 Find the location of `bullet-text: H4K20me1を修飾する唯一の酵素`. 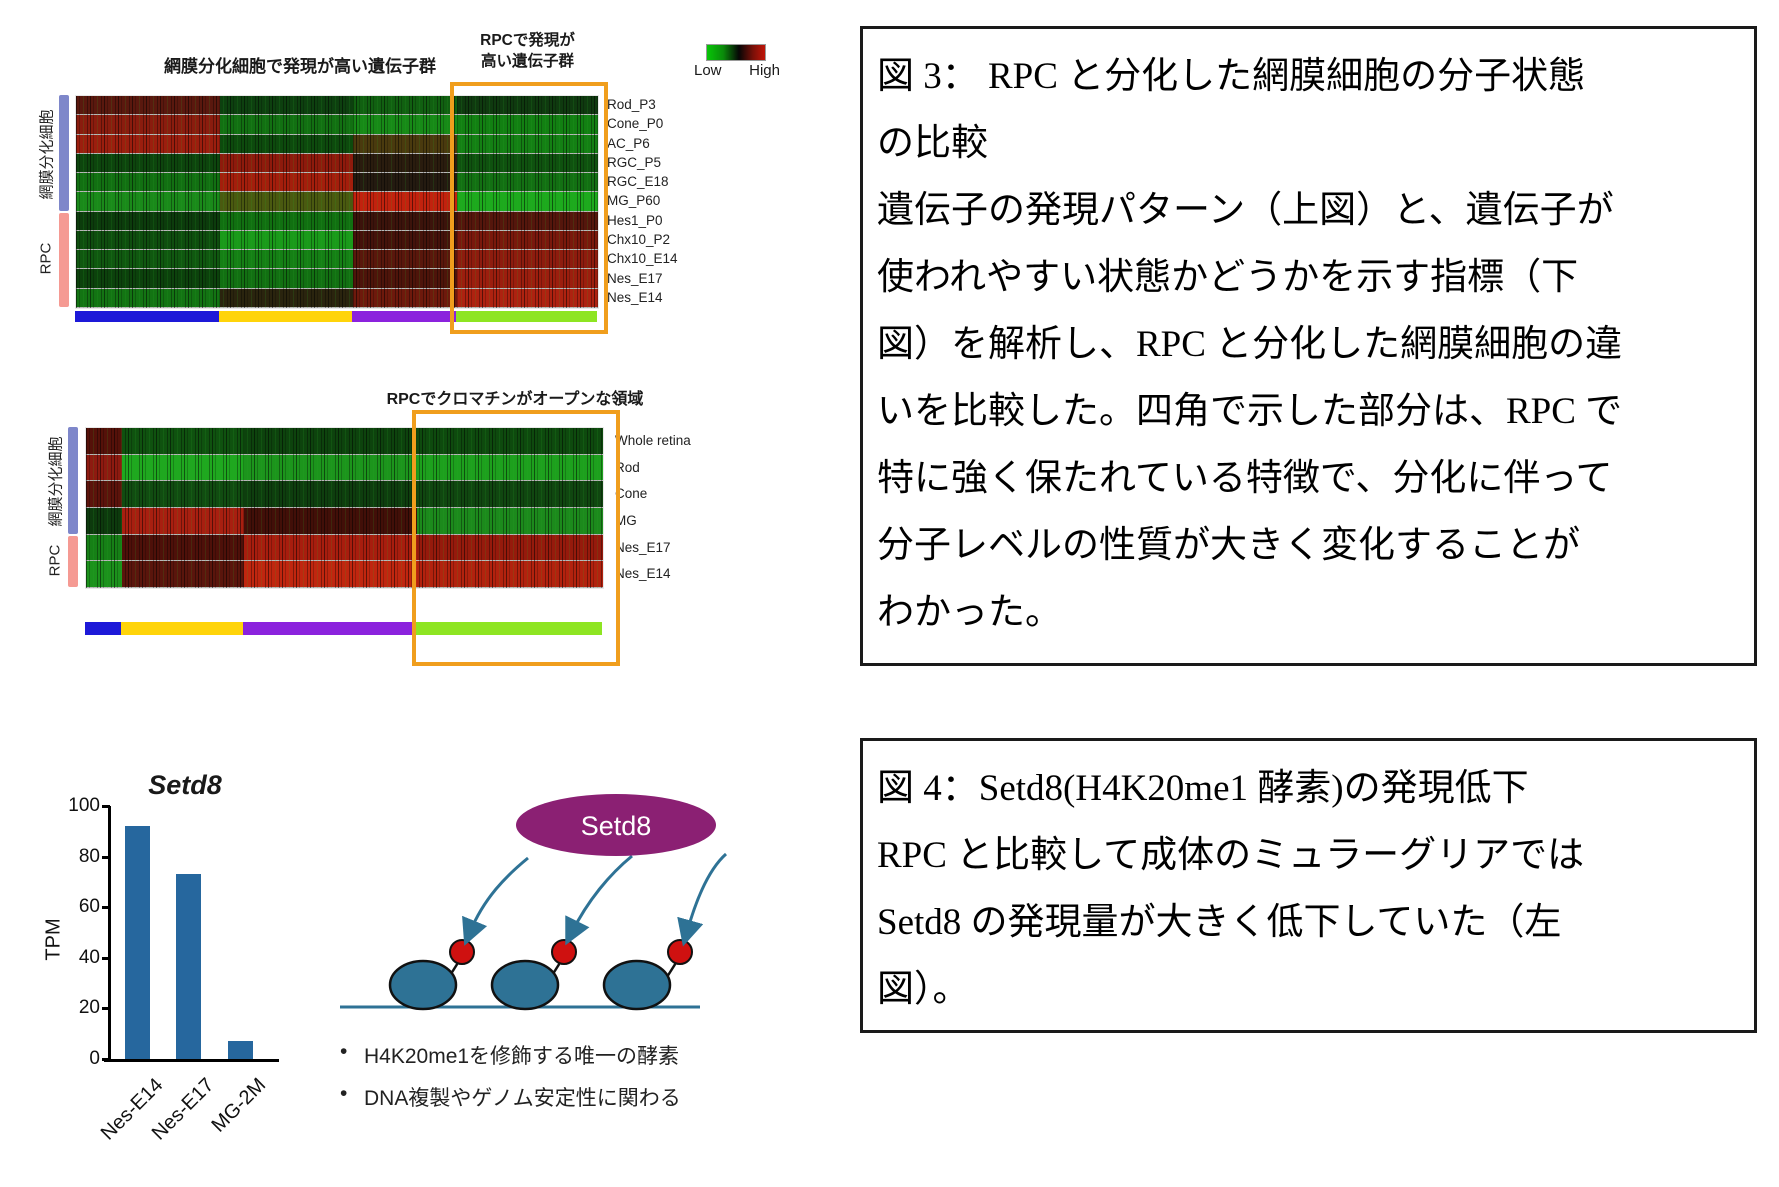

bullet-text: H4K20me1を修飾する唯一の酵素 is located at coordinates (522, 1056).